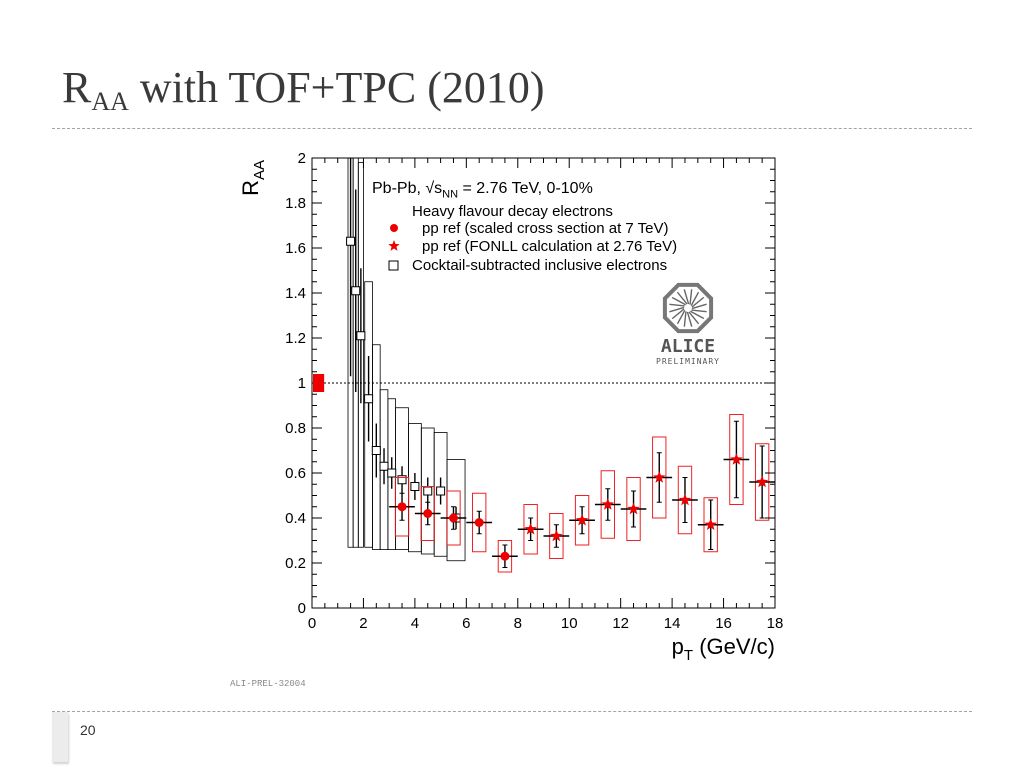 Image resolution: width=1024 pixels, height=768 pixels. What do you see at coordinates (295, 518) in the screenshot?
I see `y-tick-label: 0.4` at bounding box center [295, 518].